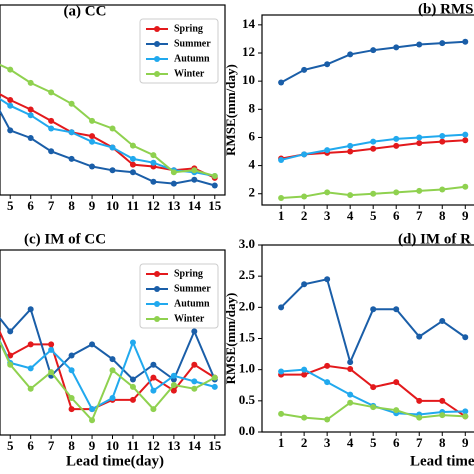  I want to click on x-tick-label: 12, so click(153, 205).